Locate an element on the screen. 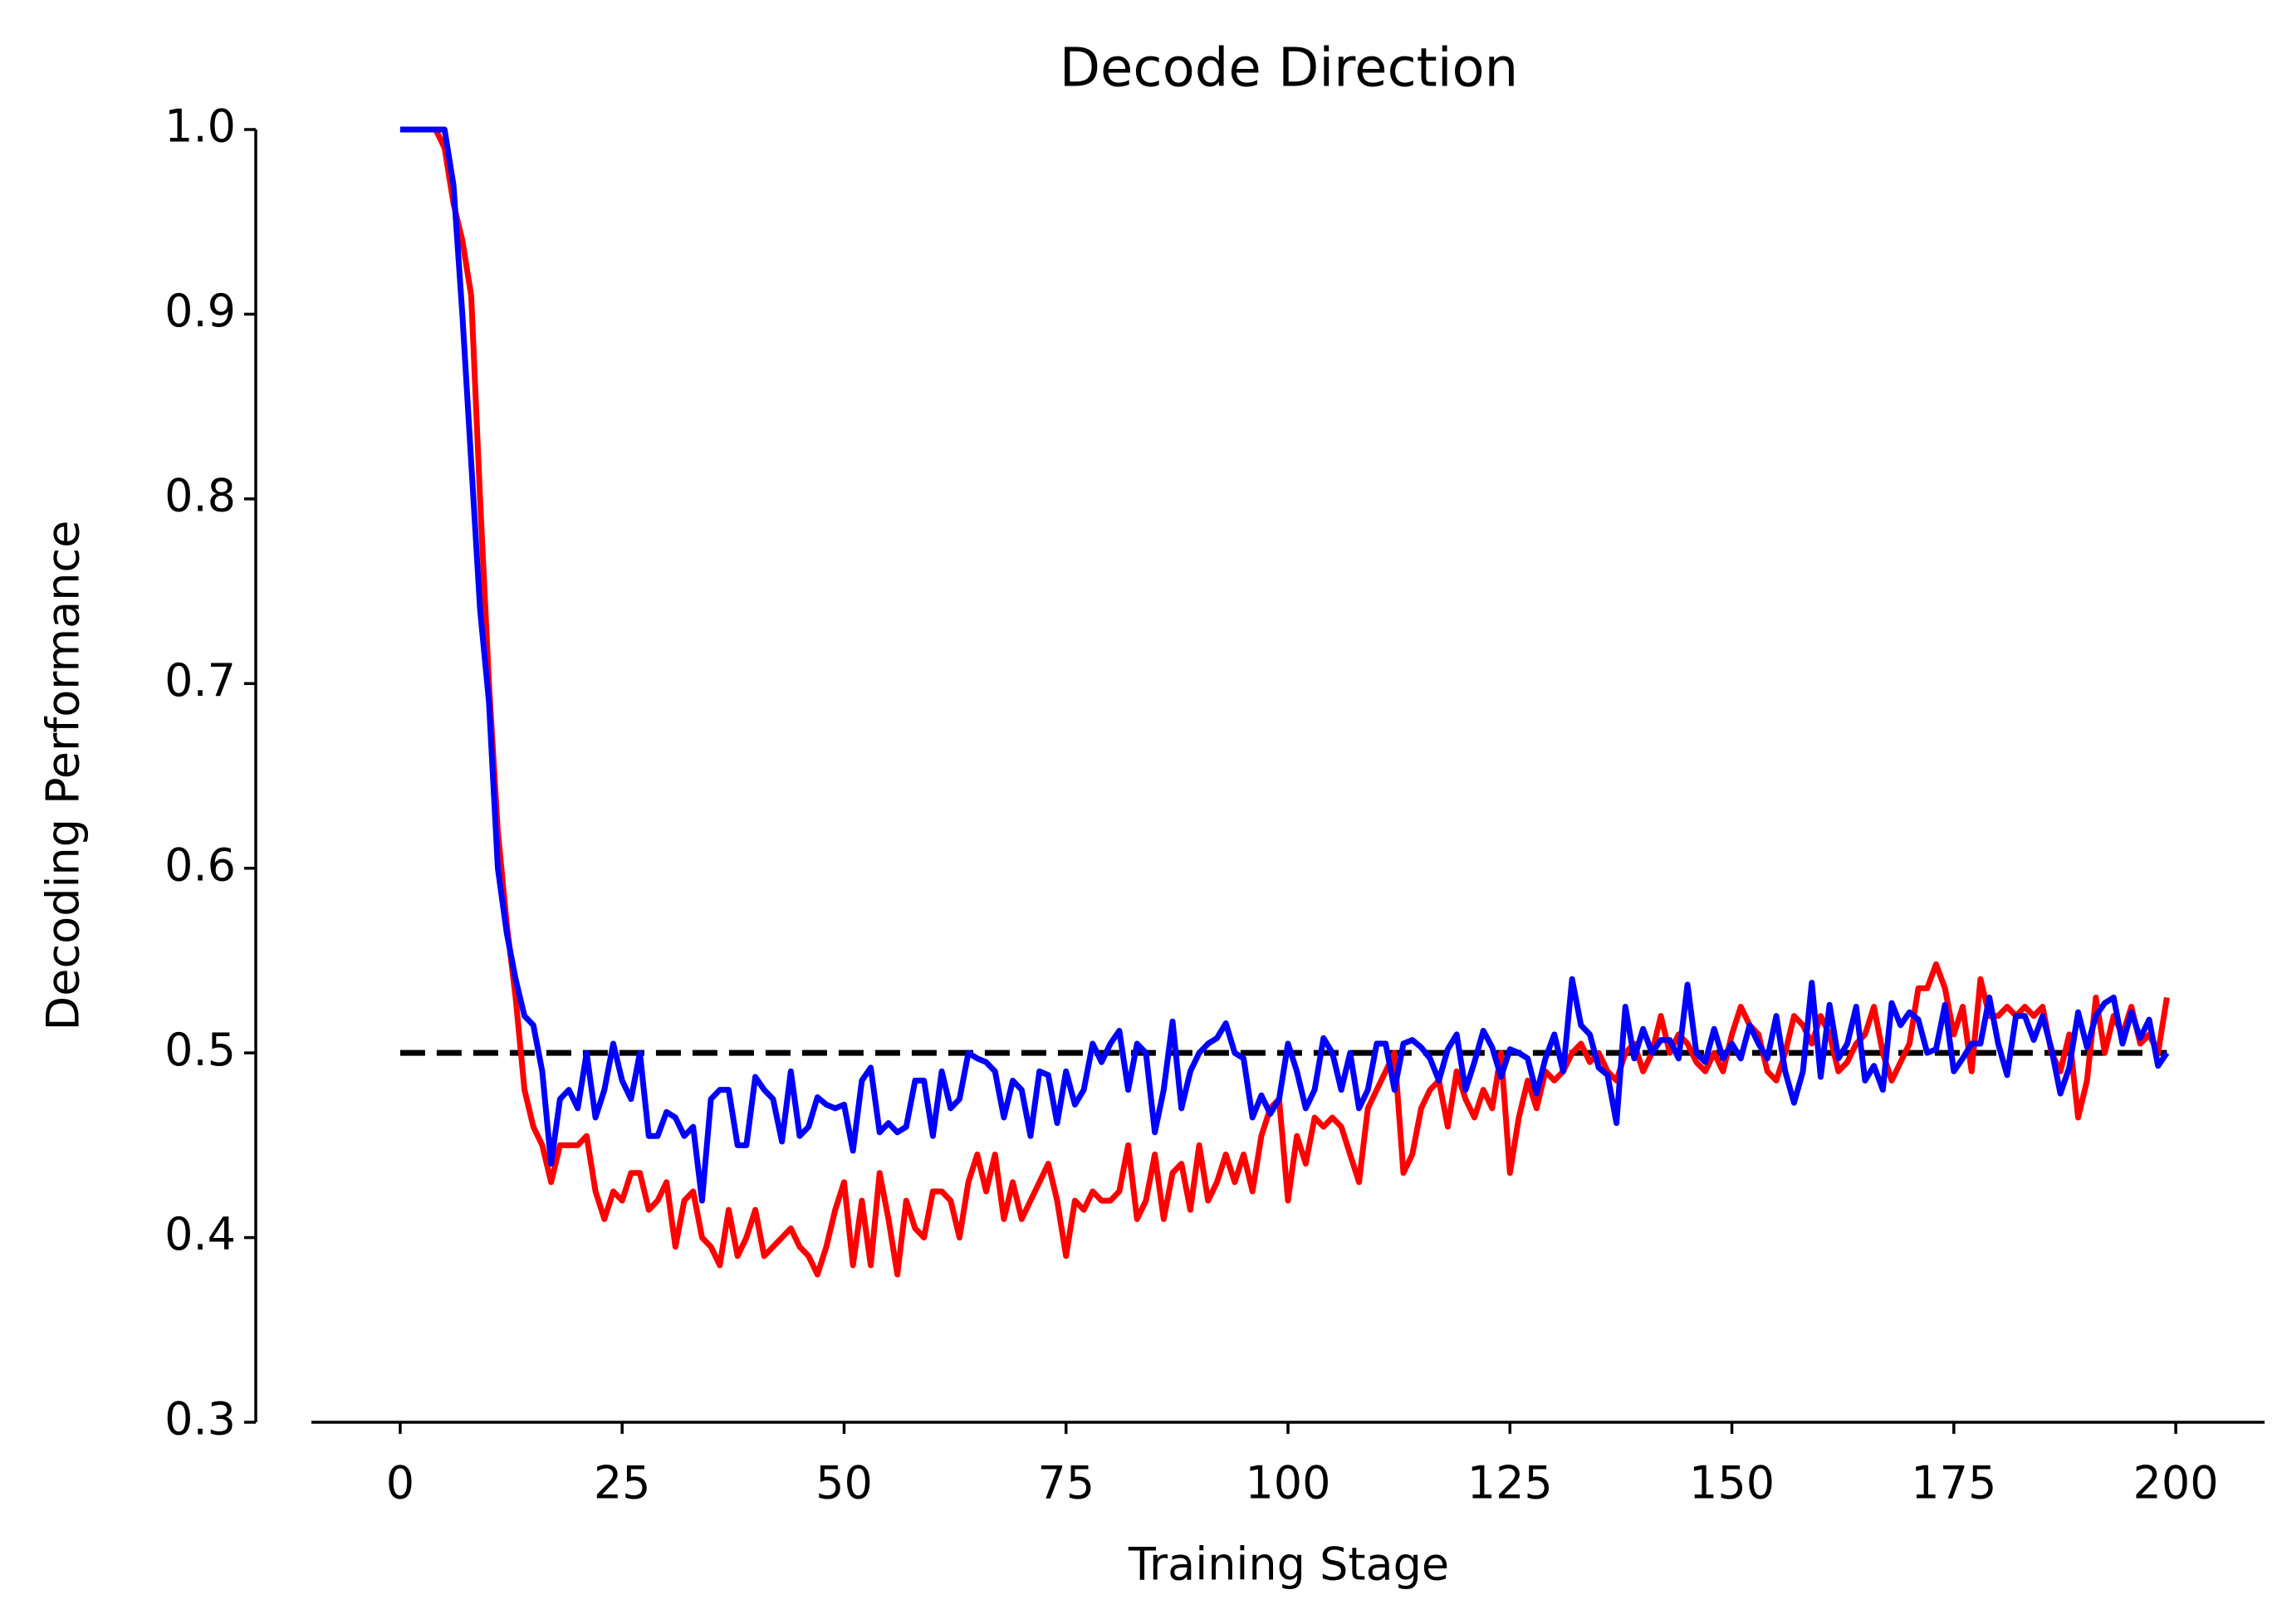 The height and width of the screenshot is (1624, 2282). chart-title: Decode Direction is located at coordinates (1289, 69).